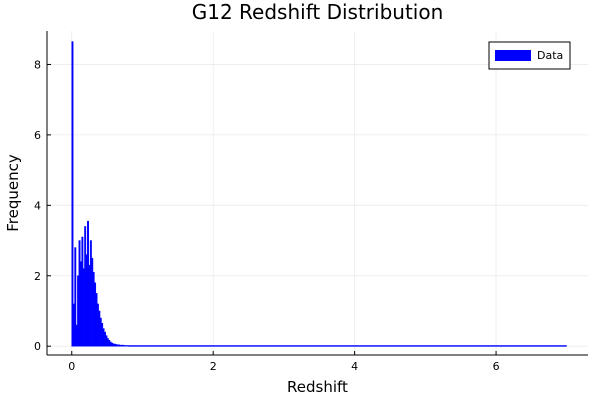  Describe the element at coordinates (213, 366) in the screenshot. I see `x-tick-label: 2` at that location.